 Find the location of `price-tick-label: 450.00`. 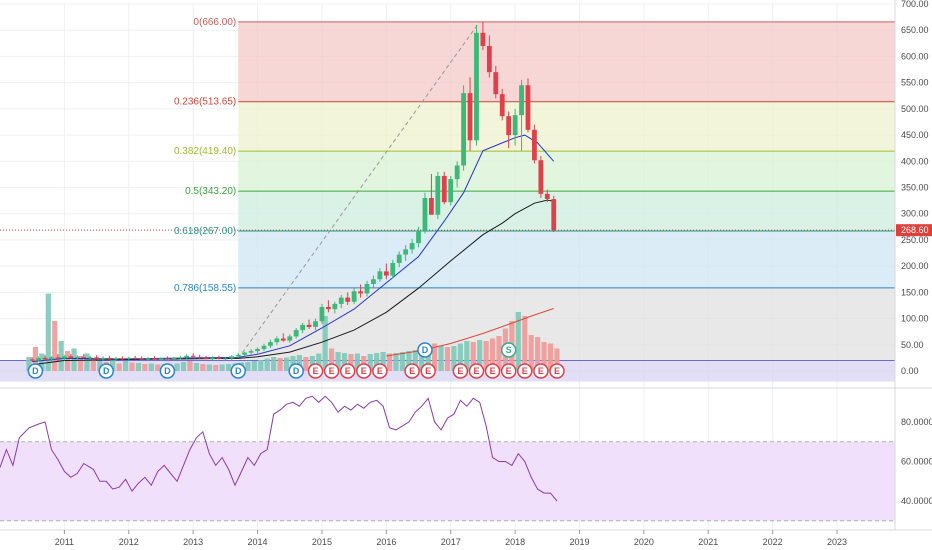

price-tick-label: 450.00 is located at coordinates (915, 135).